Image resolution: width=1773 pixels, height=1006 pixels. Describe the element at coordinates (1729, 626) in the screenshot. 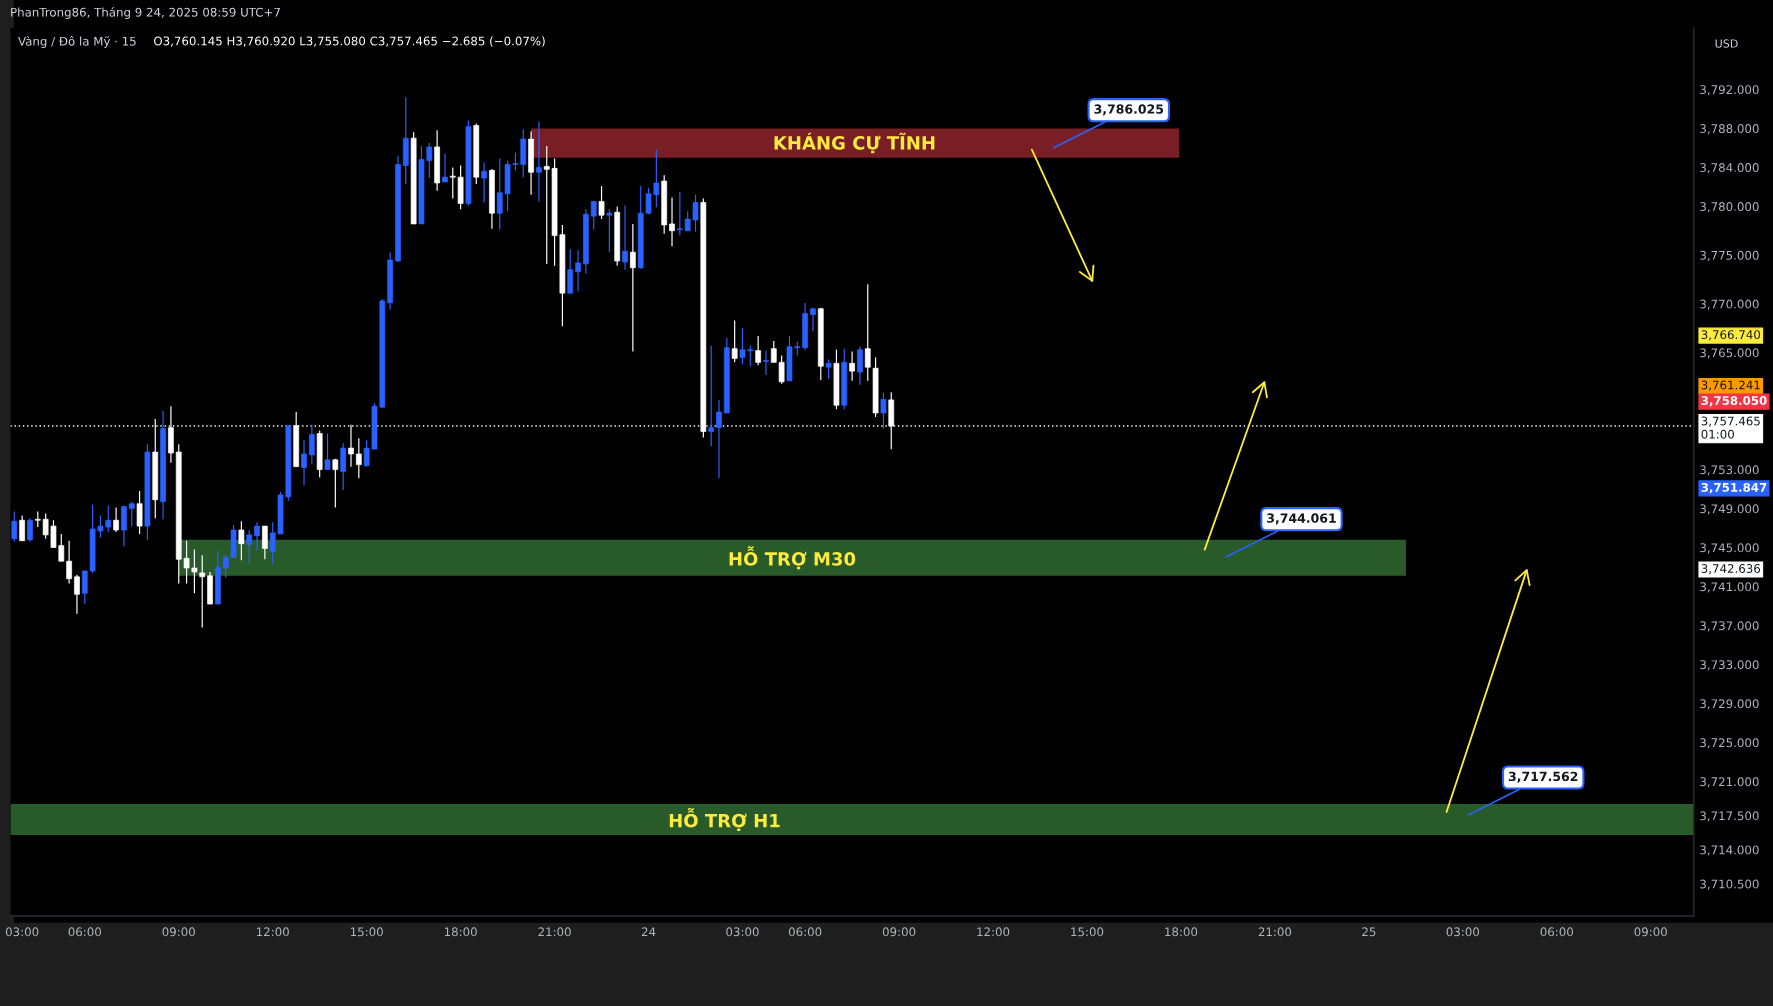

I see `y-tick-label: 3,737.000` at that location.